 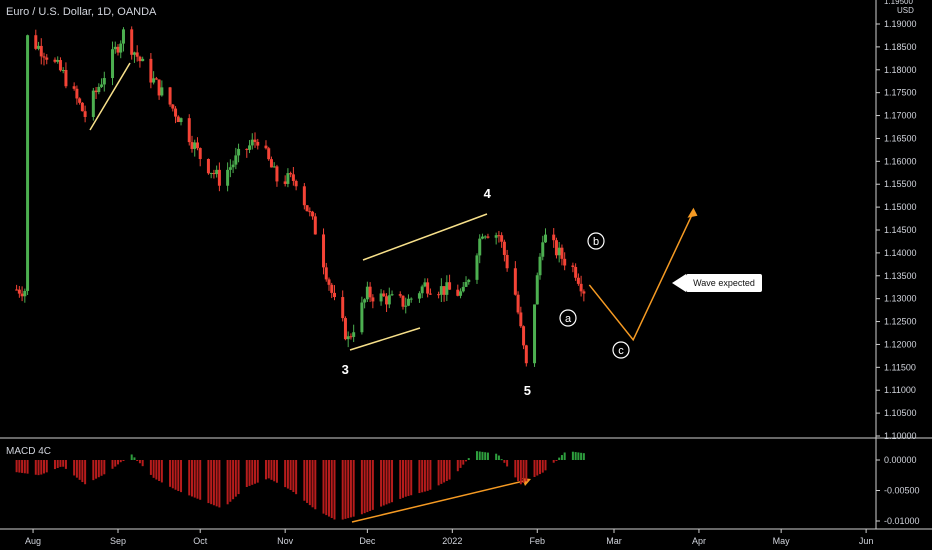 What do you see at coordinates (538, 541) in the screenshot?
I see `time-tick-label: Feb` at bounding box center [538, 541].